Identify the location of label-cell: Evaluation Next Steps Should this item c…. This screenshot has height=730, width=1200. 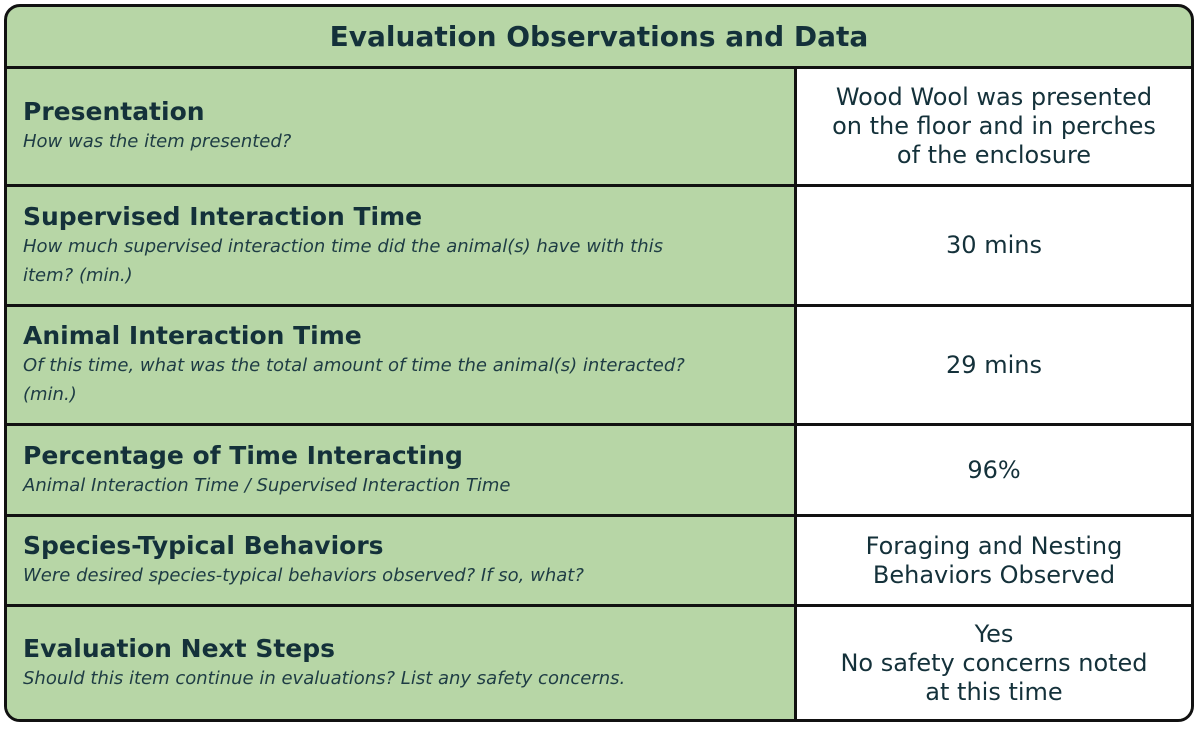
(402, 663).